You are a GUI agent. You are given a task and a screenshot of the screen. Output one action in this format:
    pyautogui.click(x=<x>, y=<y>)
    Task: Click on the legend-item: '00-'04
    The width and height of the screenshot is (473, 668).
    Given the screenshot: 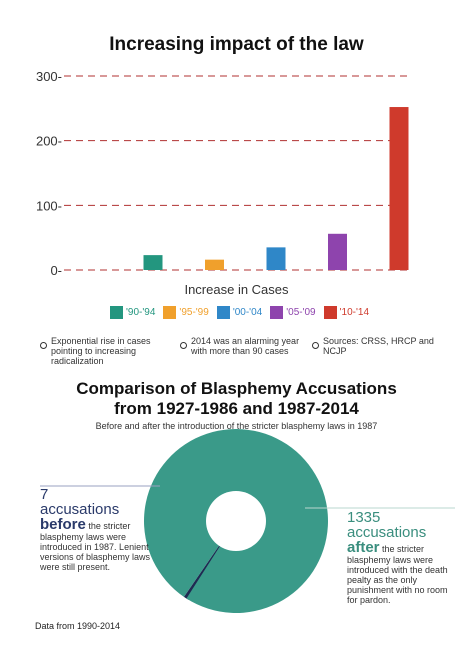 What is the action you would take?
    pyautogui.click(x=239, y=312)
    